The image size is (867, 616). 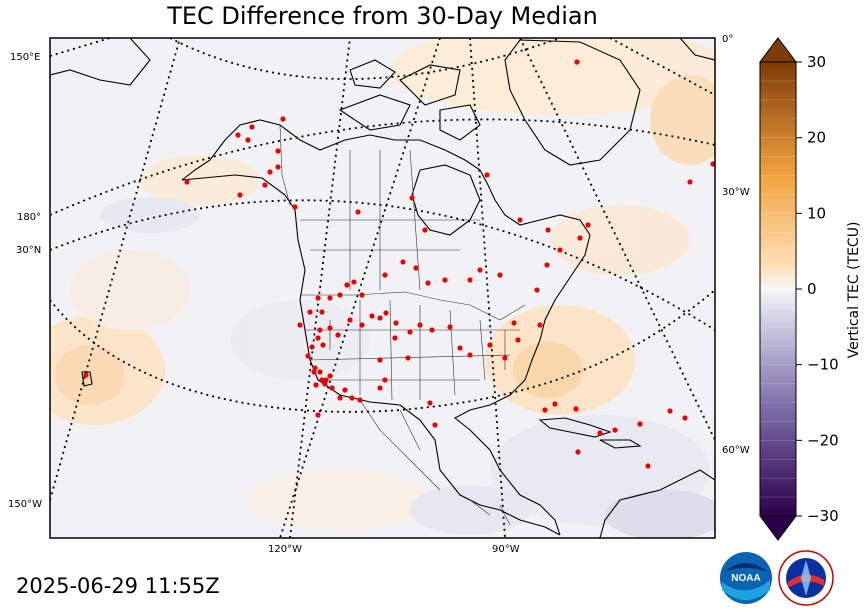 What do you see at coordinates (778, 528) in the screenshot?
I see `colorbar-bottom-extend` at bounding box center [778, 528].